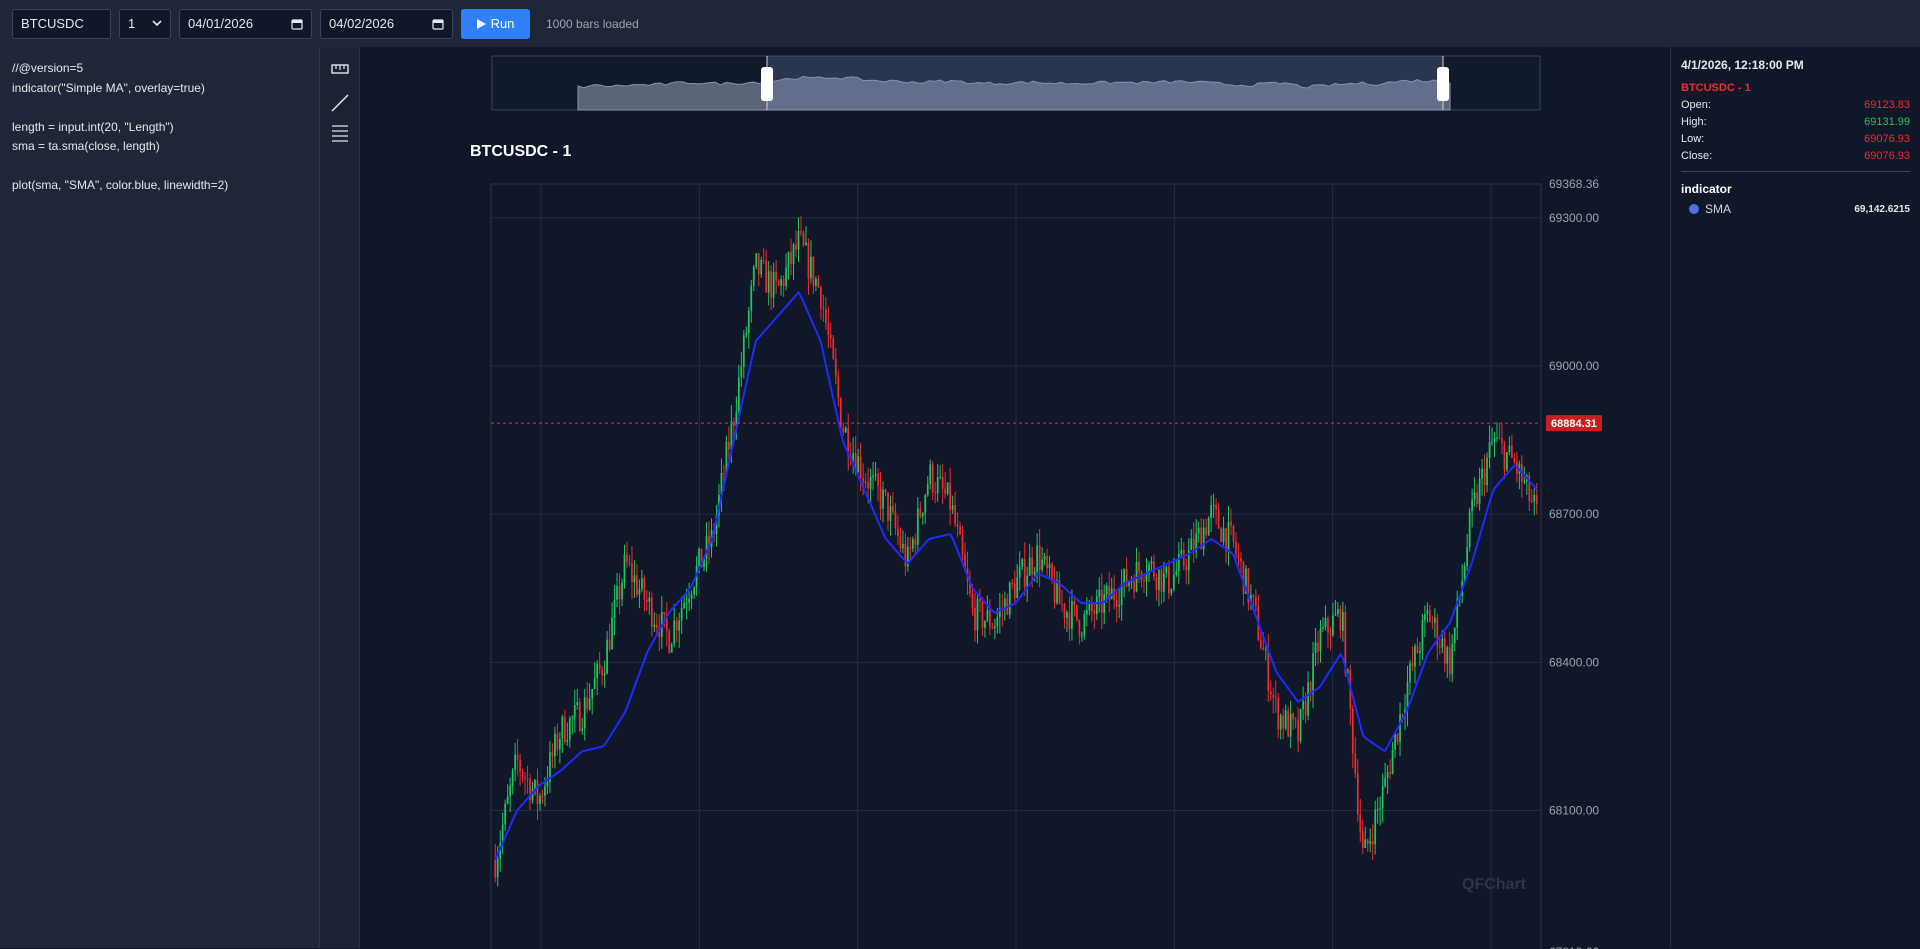 This screenshot has width=1920, height=949. I want to click on symbol-value: BTCUSDC, so click(52, 23).